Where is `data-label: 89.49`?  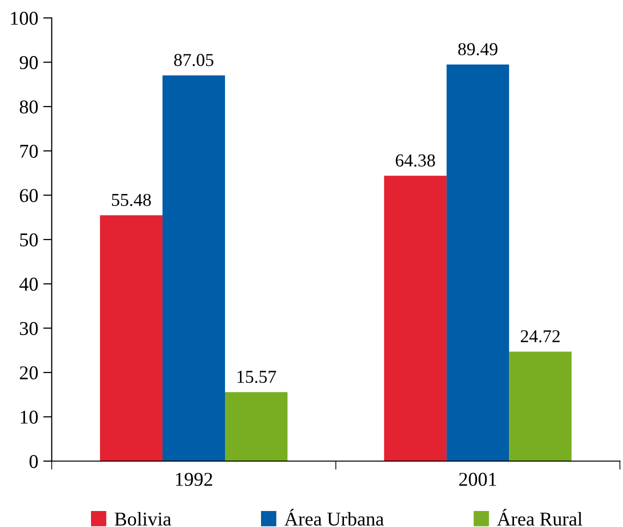 data-label: 89.49 is located at coordinates (478, 49).